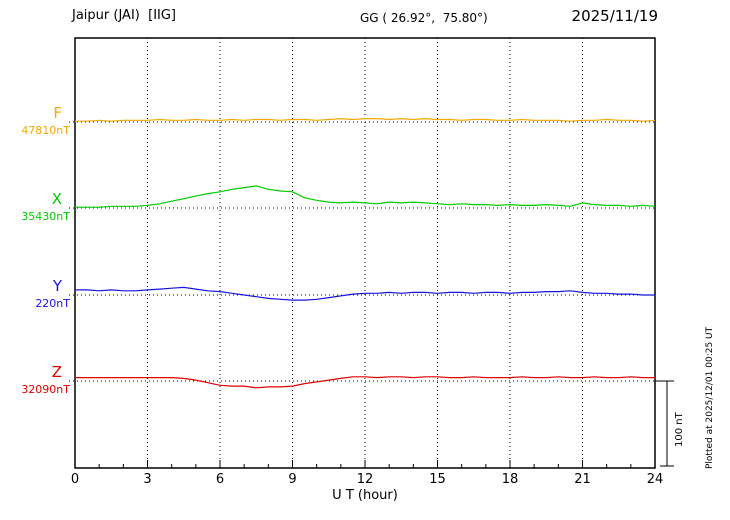 Image resolution: width=730 pixels, height=520 pixels. I want to click on trace-X, so click(365, 196).